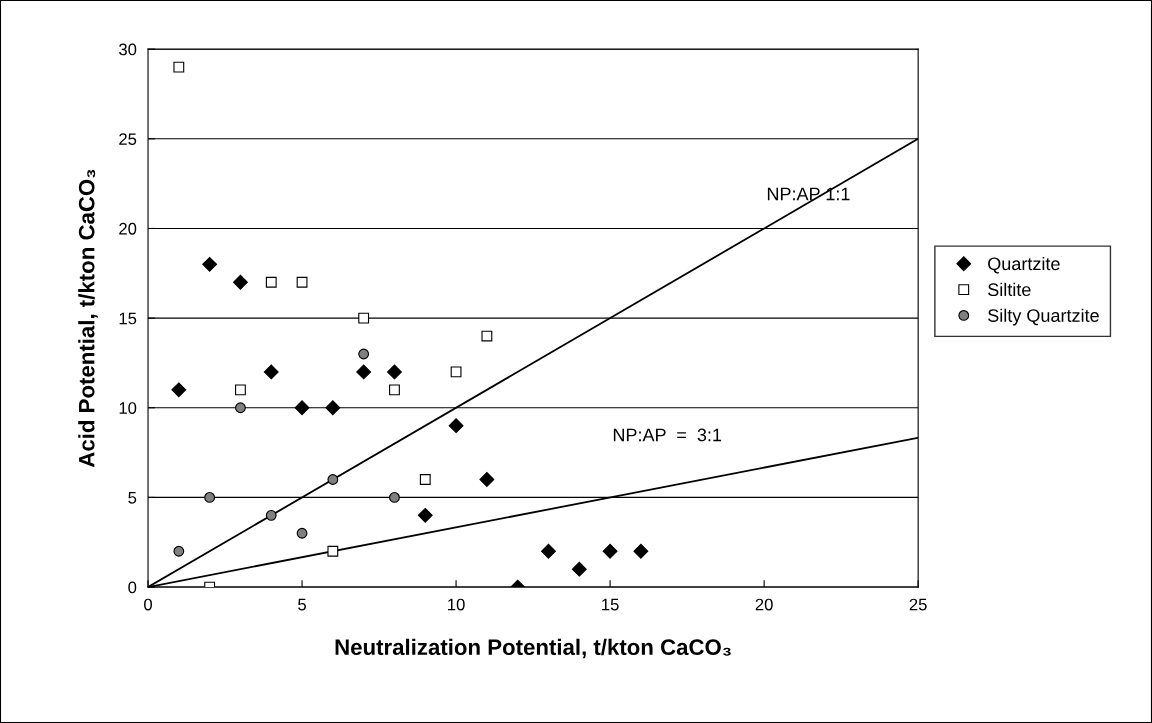 The image size is (1152, 723). What do you see at coordinates (132, 498) in the screenshot?
I see `y-tick-label: 5` at bounding box center [132, 498].